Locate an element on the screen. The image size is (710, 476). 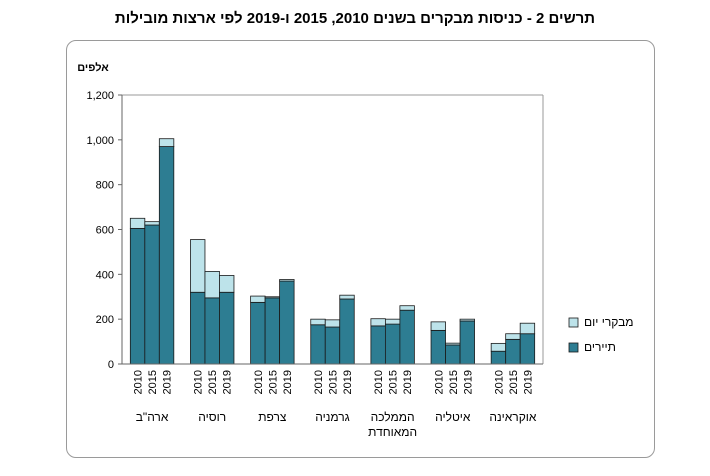
legend-label: מבקרי יום is located at coordinates (609, 322).